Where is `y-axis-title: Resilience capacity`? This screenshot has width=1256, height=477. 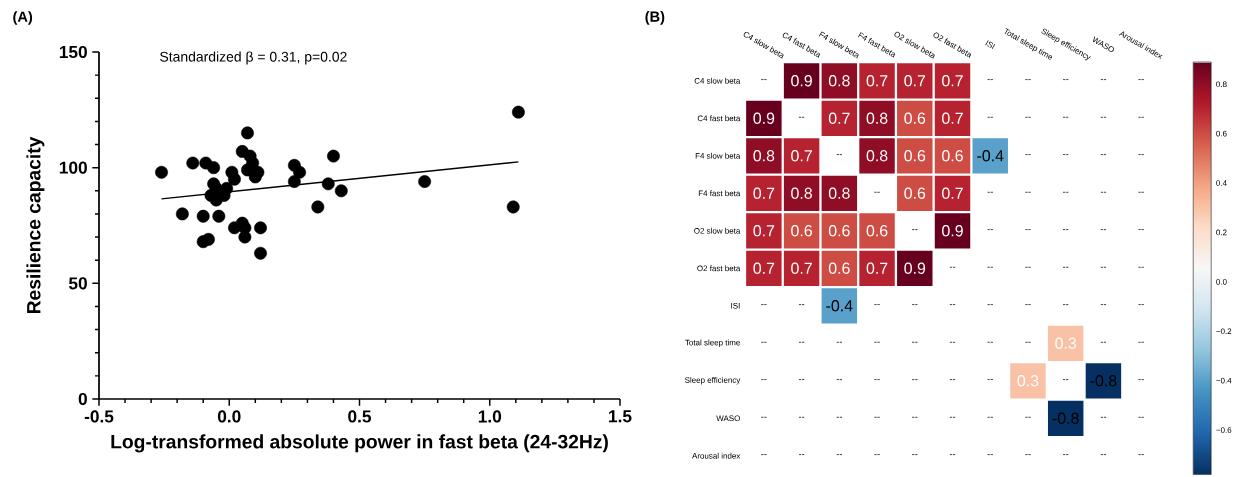
y-axis-title: Resilience capacity is located at coordinates (35, 225).